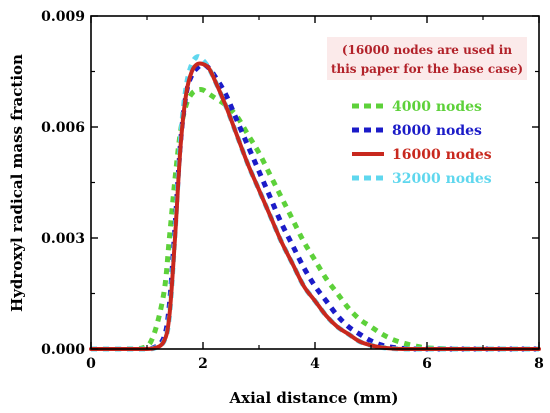 The width and height of the screenshot is (550, 413). What do you see at coordinates (91, 364) in the screenshot?
I see `x-tick-label: 0` at bounding box center [91, 364].